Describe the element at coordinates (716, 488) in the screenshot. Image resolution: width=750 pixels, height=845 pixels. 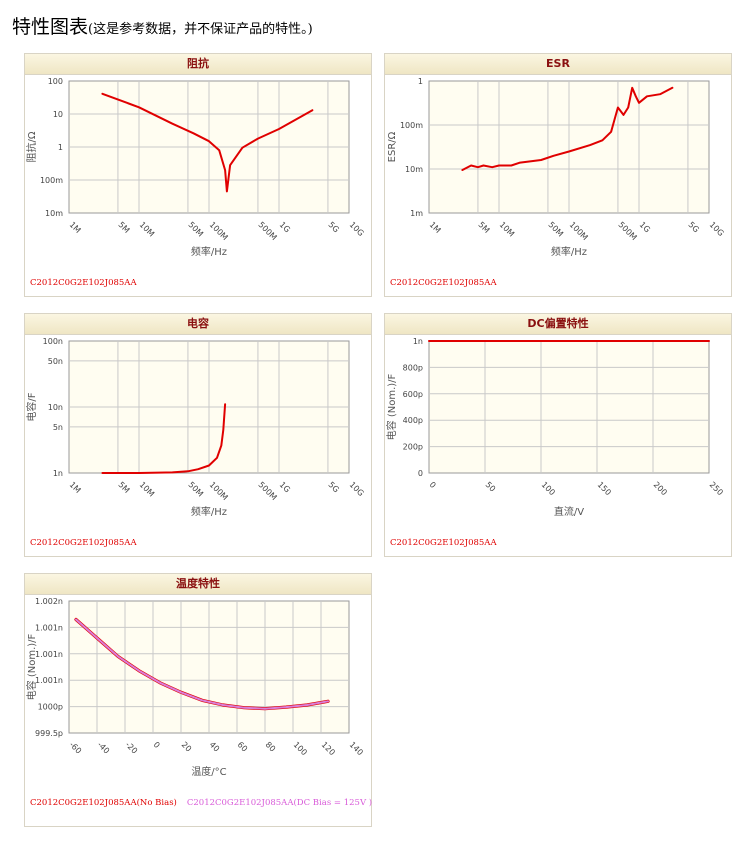
I see `x-tick-label: 250` at that location.